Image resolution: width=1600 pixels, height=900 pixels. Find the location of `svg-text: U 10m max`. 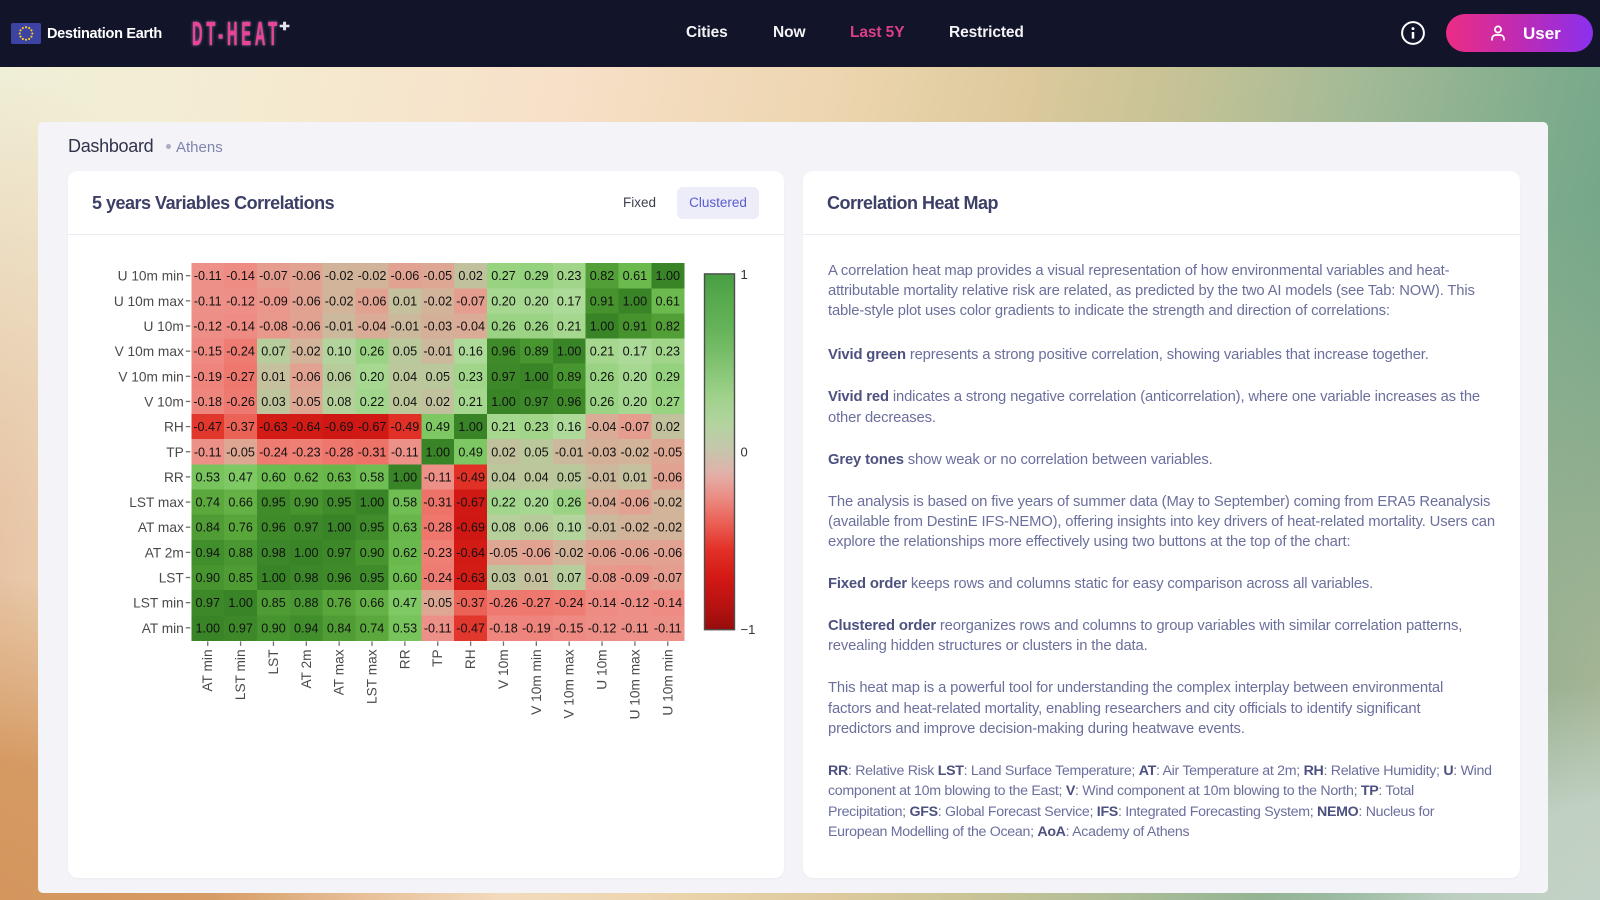

svg-text: U 10m max is located at coordinates (149, 301).